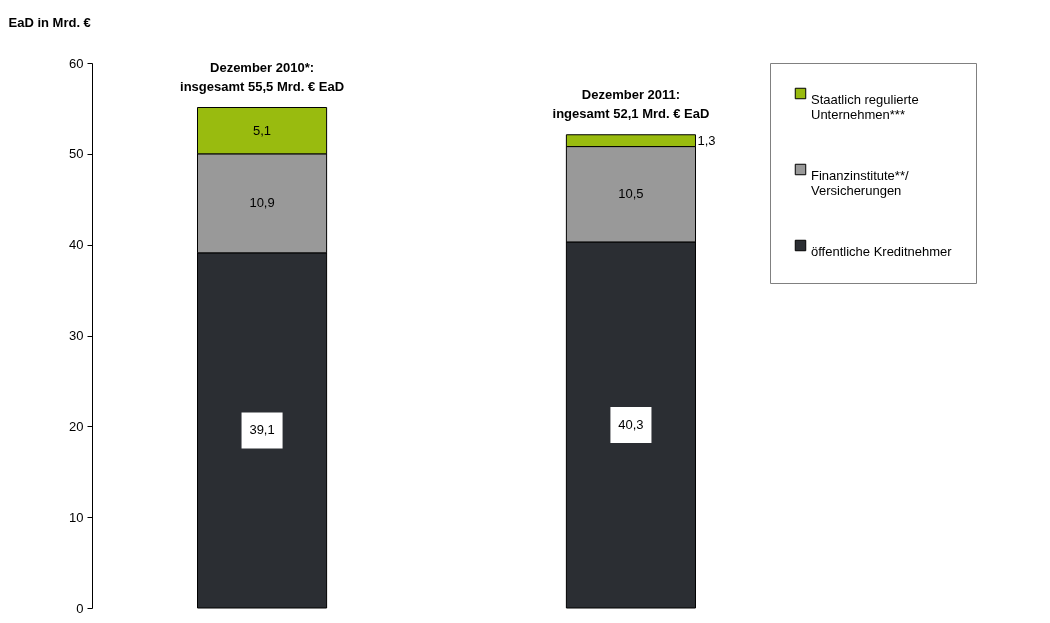 This screenshot has height=623, width=1050. What do you see at coordinates (262, 76) in the screenshot?
I see `total-label: Dezember 2010*: insgesamt 55,5 Mrd. € EaD` at bounding box center [262, 76].